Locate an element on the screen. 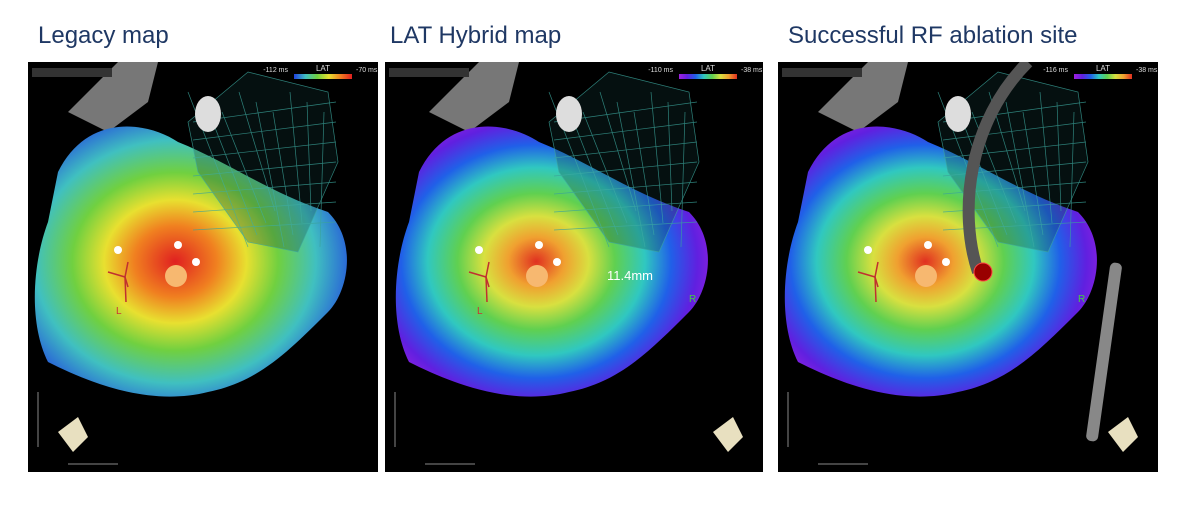  scale-min: -112 ms is located at coordinates (275, 70).